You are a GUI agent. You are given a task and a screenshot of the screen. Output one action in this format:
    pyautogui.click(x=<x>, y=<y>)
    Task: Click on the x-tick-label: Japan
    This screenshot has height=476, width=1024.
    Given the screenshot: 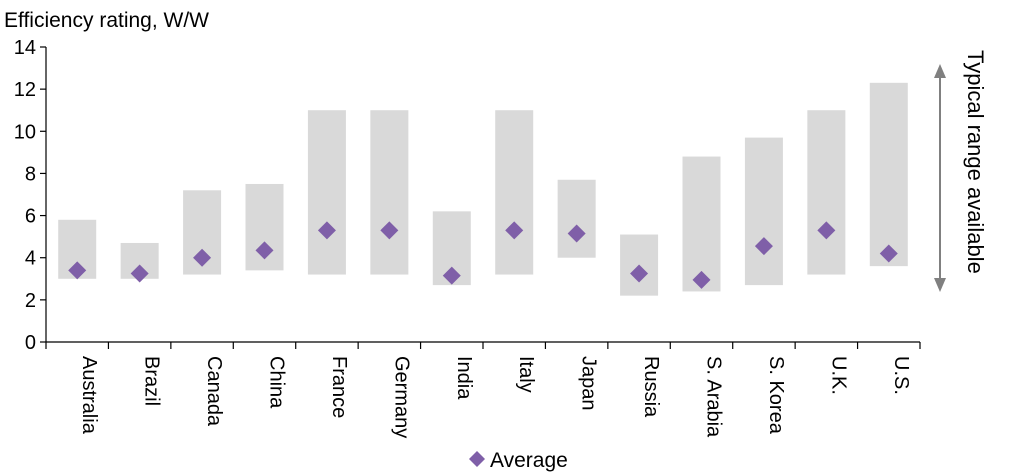 What is the action you would take?
    pyautogui.click(x=589, y=383)
    